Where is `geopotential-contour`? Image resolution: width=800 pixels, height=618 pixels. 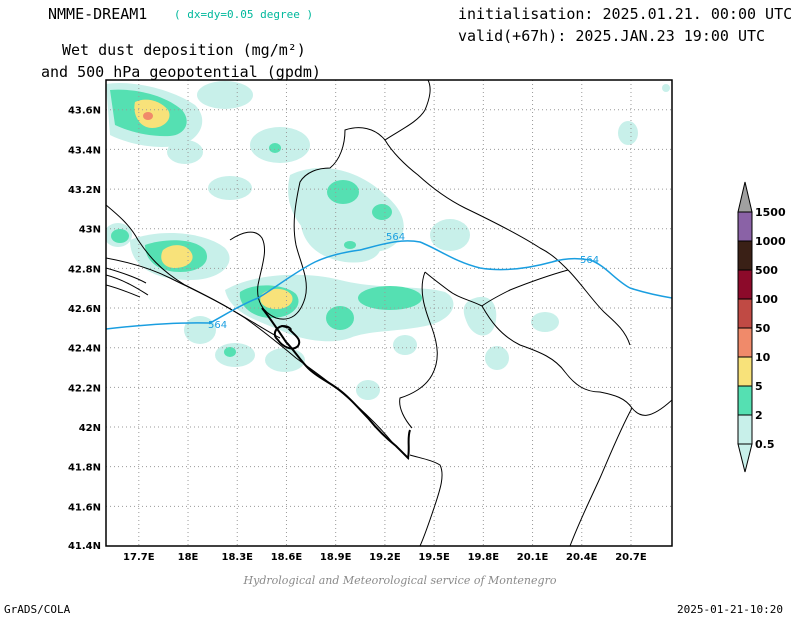 geopotential-contour is located at coordinates (389, 285).